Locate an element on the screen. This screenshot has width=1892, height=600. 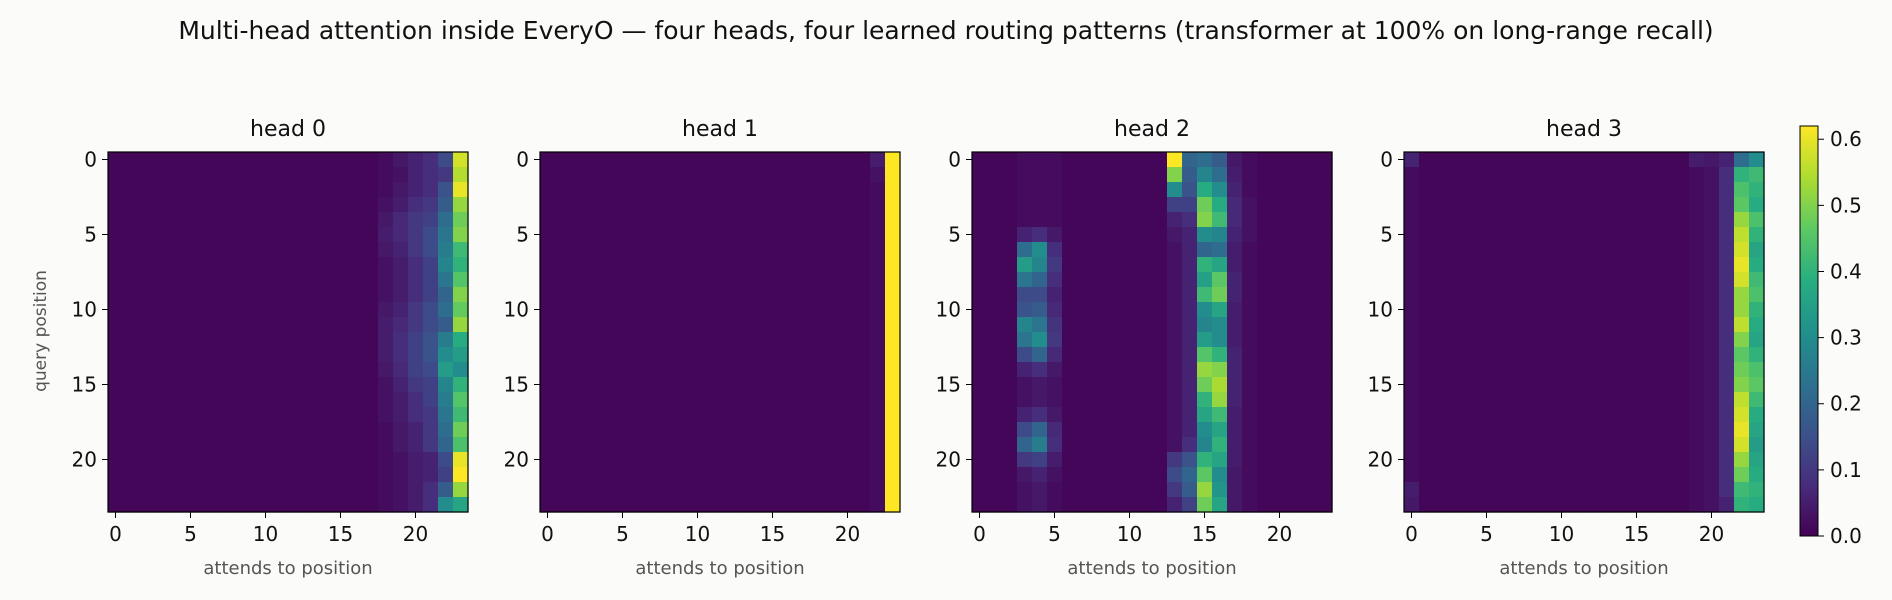
x-axis-label: attends to position is located at coordinates (287, 568).